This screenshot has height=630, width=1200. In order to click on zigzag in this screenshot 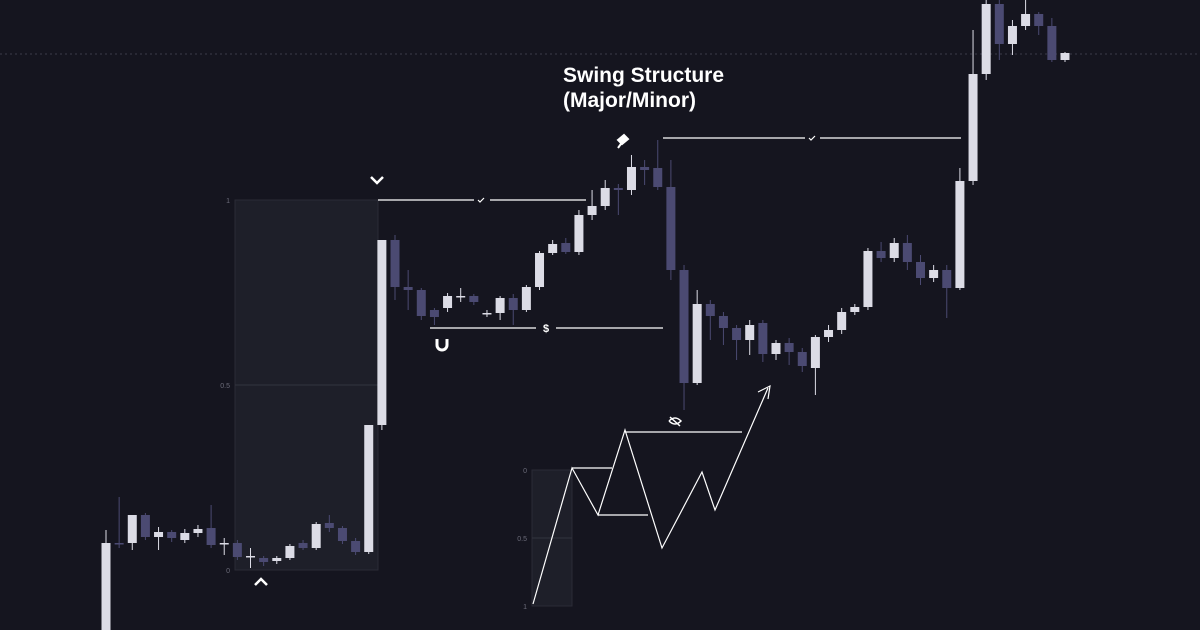, I will do `click(650, 496)`.